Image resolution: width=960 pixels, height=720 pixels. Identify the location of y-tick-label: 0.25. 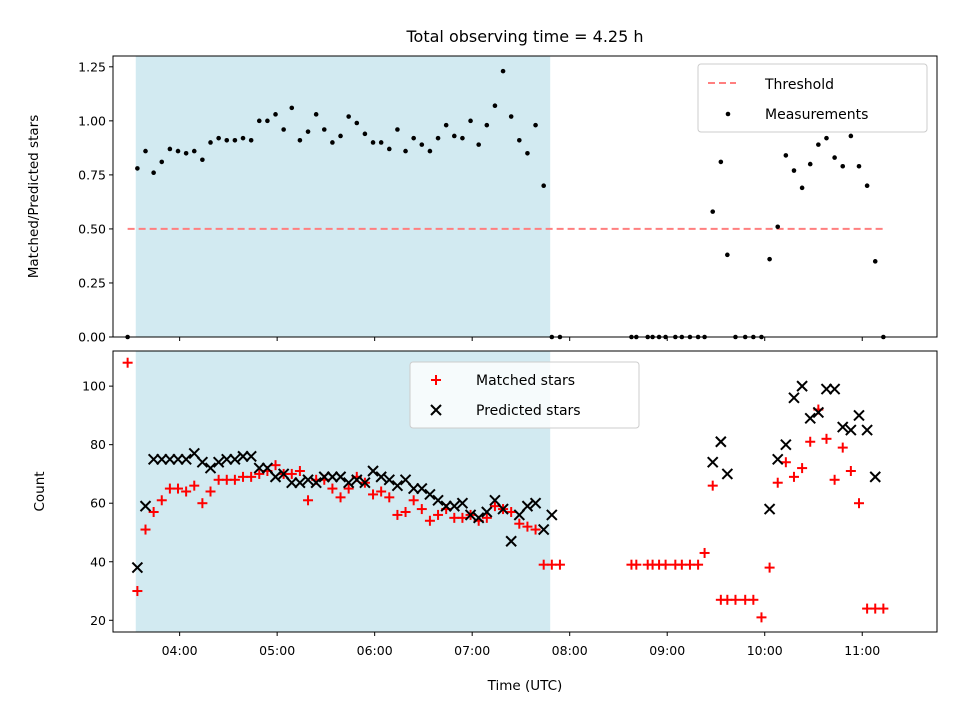
(92, 282).